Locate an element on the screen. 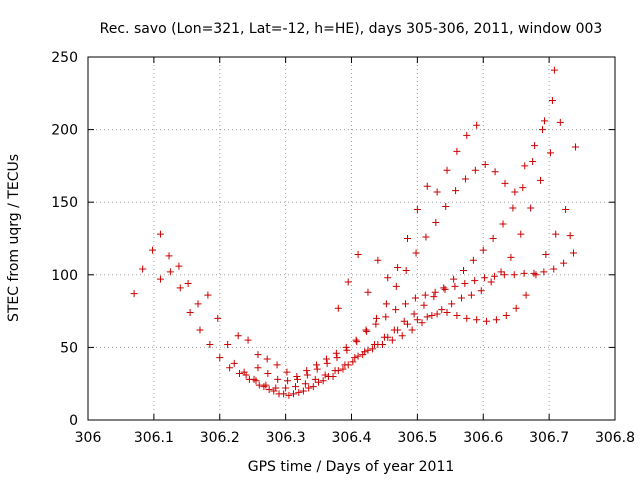 This screenshot has height=480, width=640. y-axis-label: STEC from uqrg / TECUs is located at coordinates (14, 238).